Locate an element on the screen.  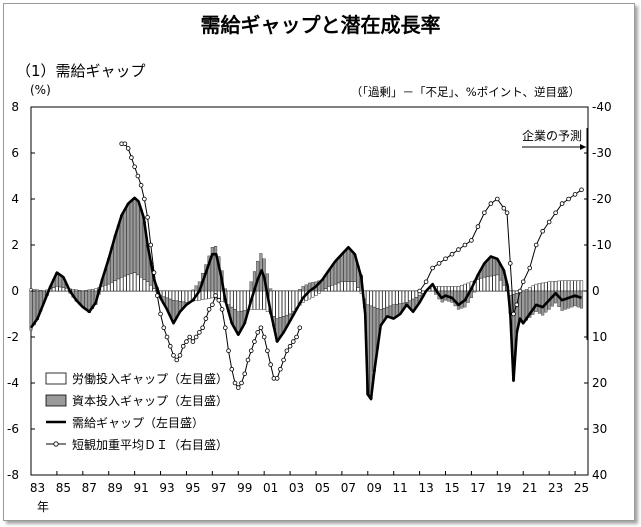
chart-title: 需給ギャップと潜在成長率 is located at coordinates (320, 25).